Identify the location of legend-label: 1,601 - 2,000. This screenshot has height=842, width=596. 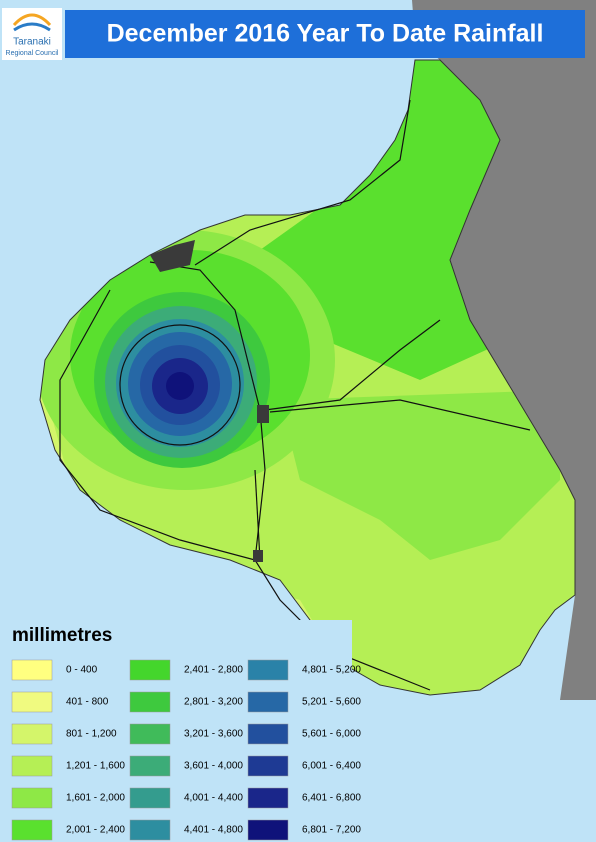
(95, 798).